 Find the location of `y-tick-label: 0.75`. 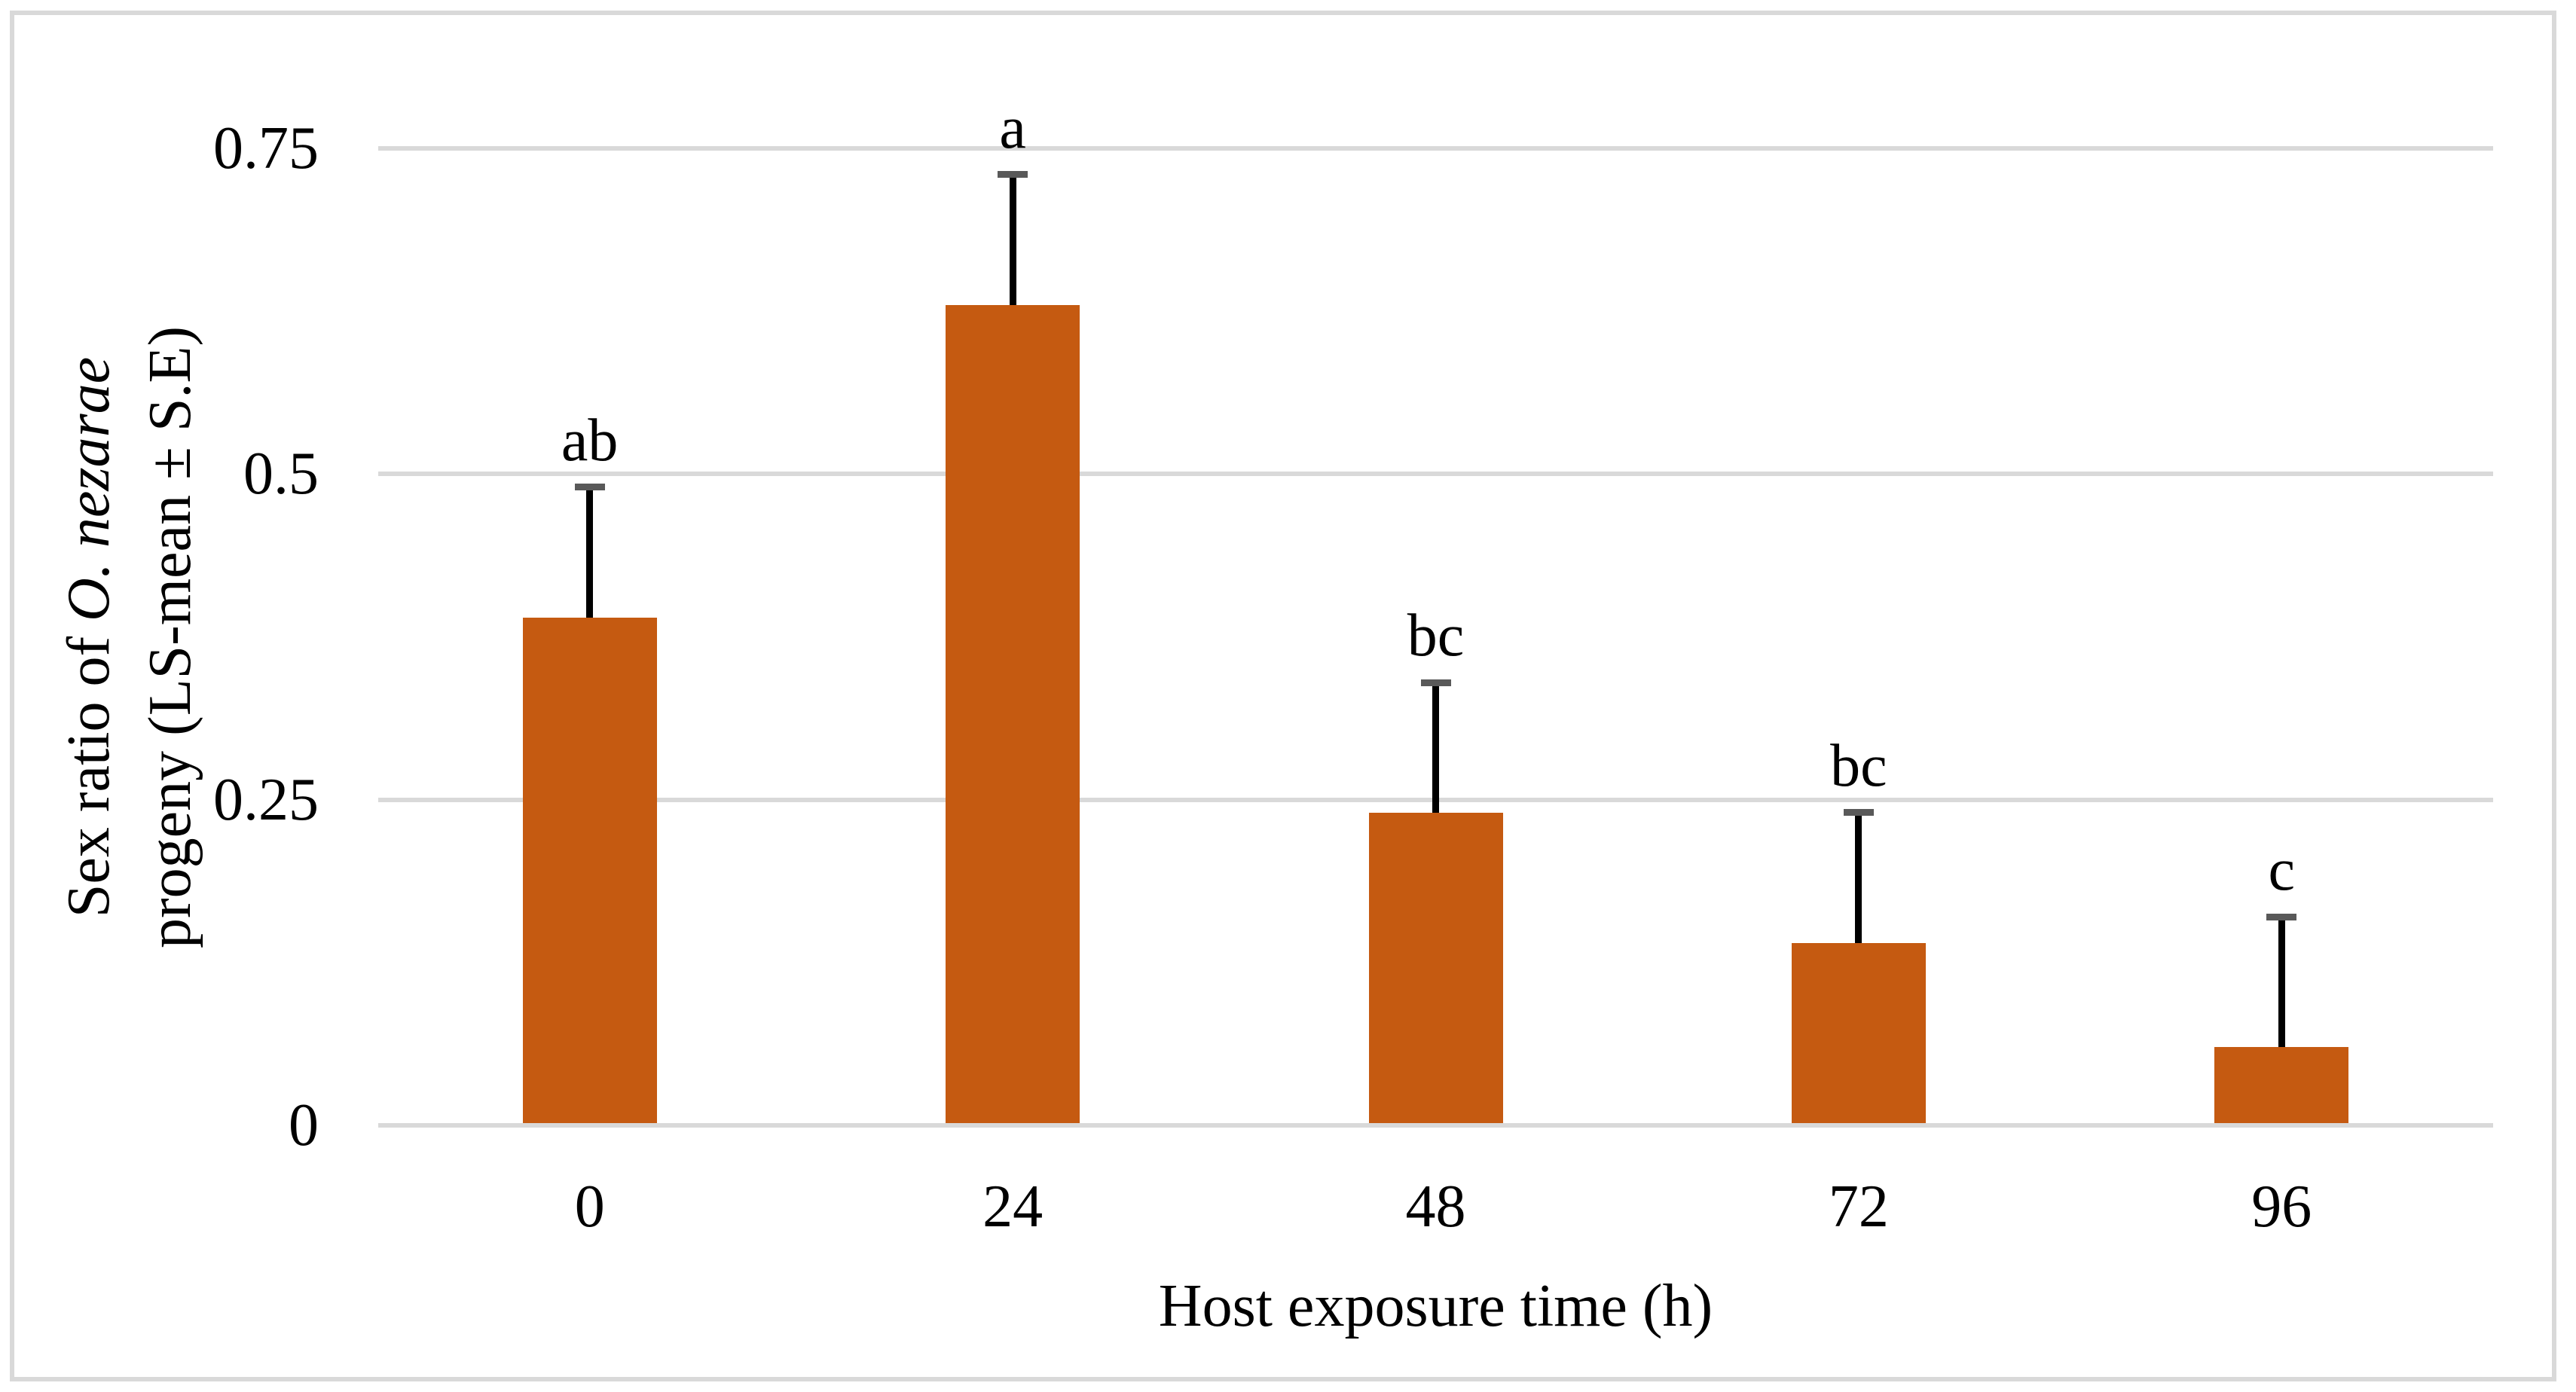

y-tick-label: 0.75 is located at coordinates (266, 148).